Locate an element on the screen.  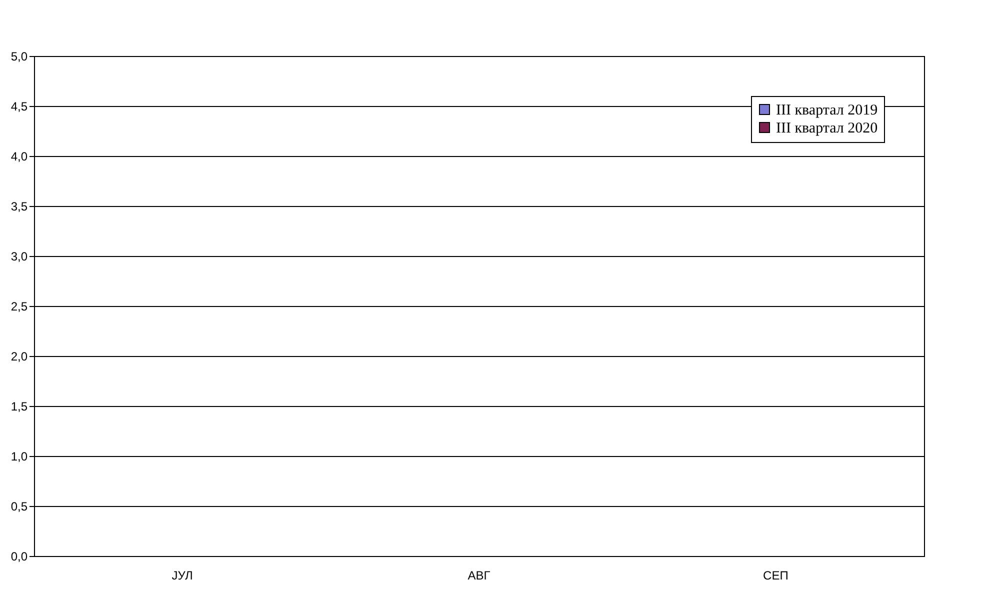
legend-label: III квартал 2019 is located at coordinates (827, 110).